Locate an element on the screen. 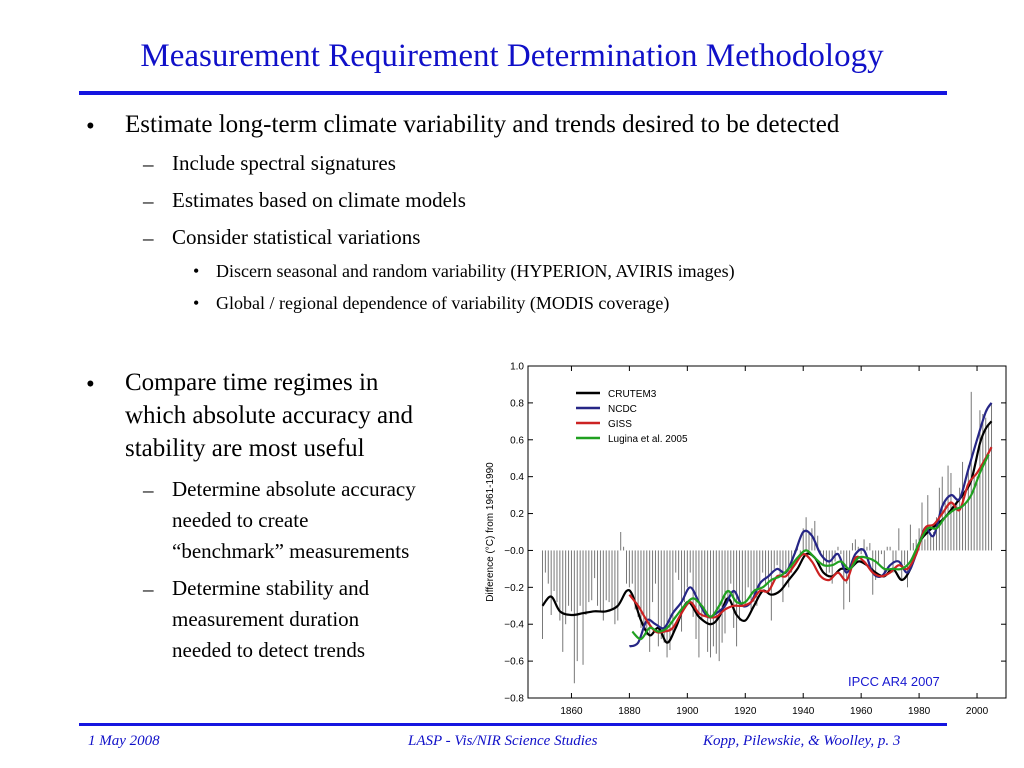 This screenshot has width=1024, height=768. y-tick-label: −0.2 is located at coordinates (514, 588).